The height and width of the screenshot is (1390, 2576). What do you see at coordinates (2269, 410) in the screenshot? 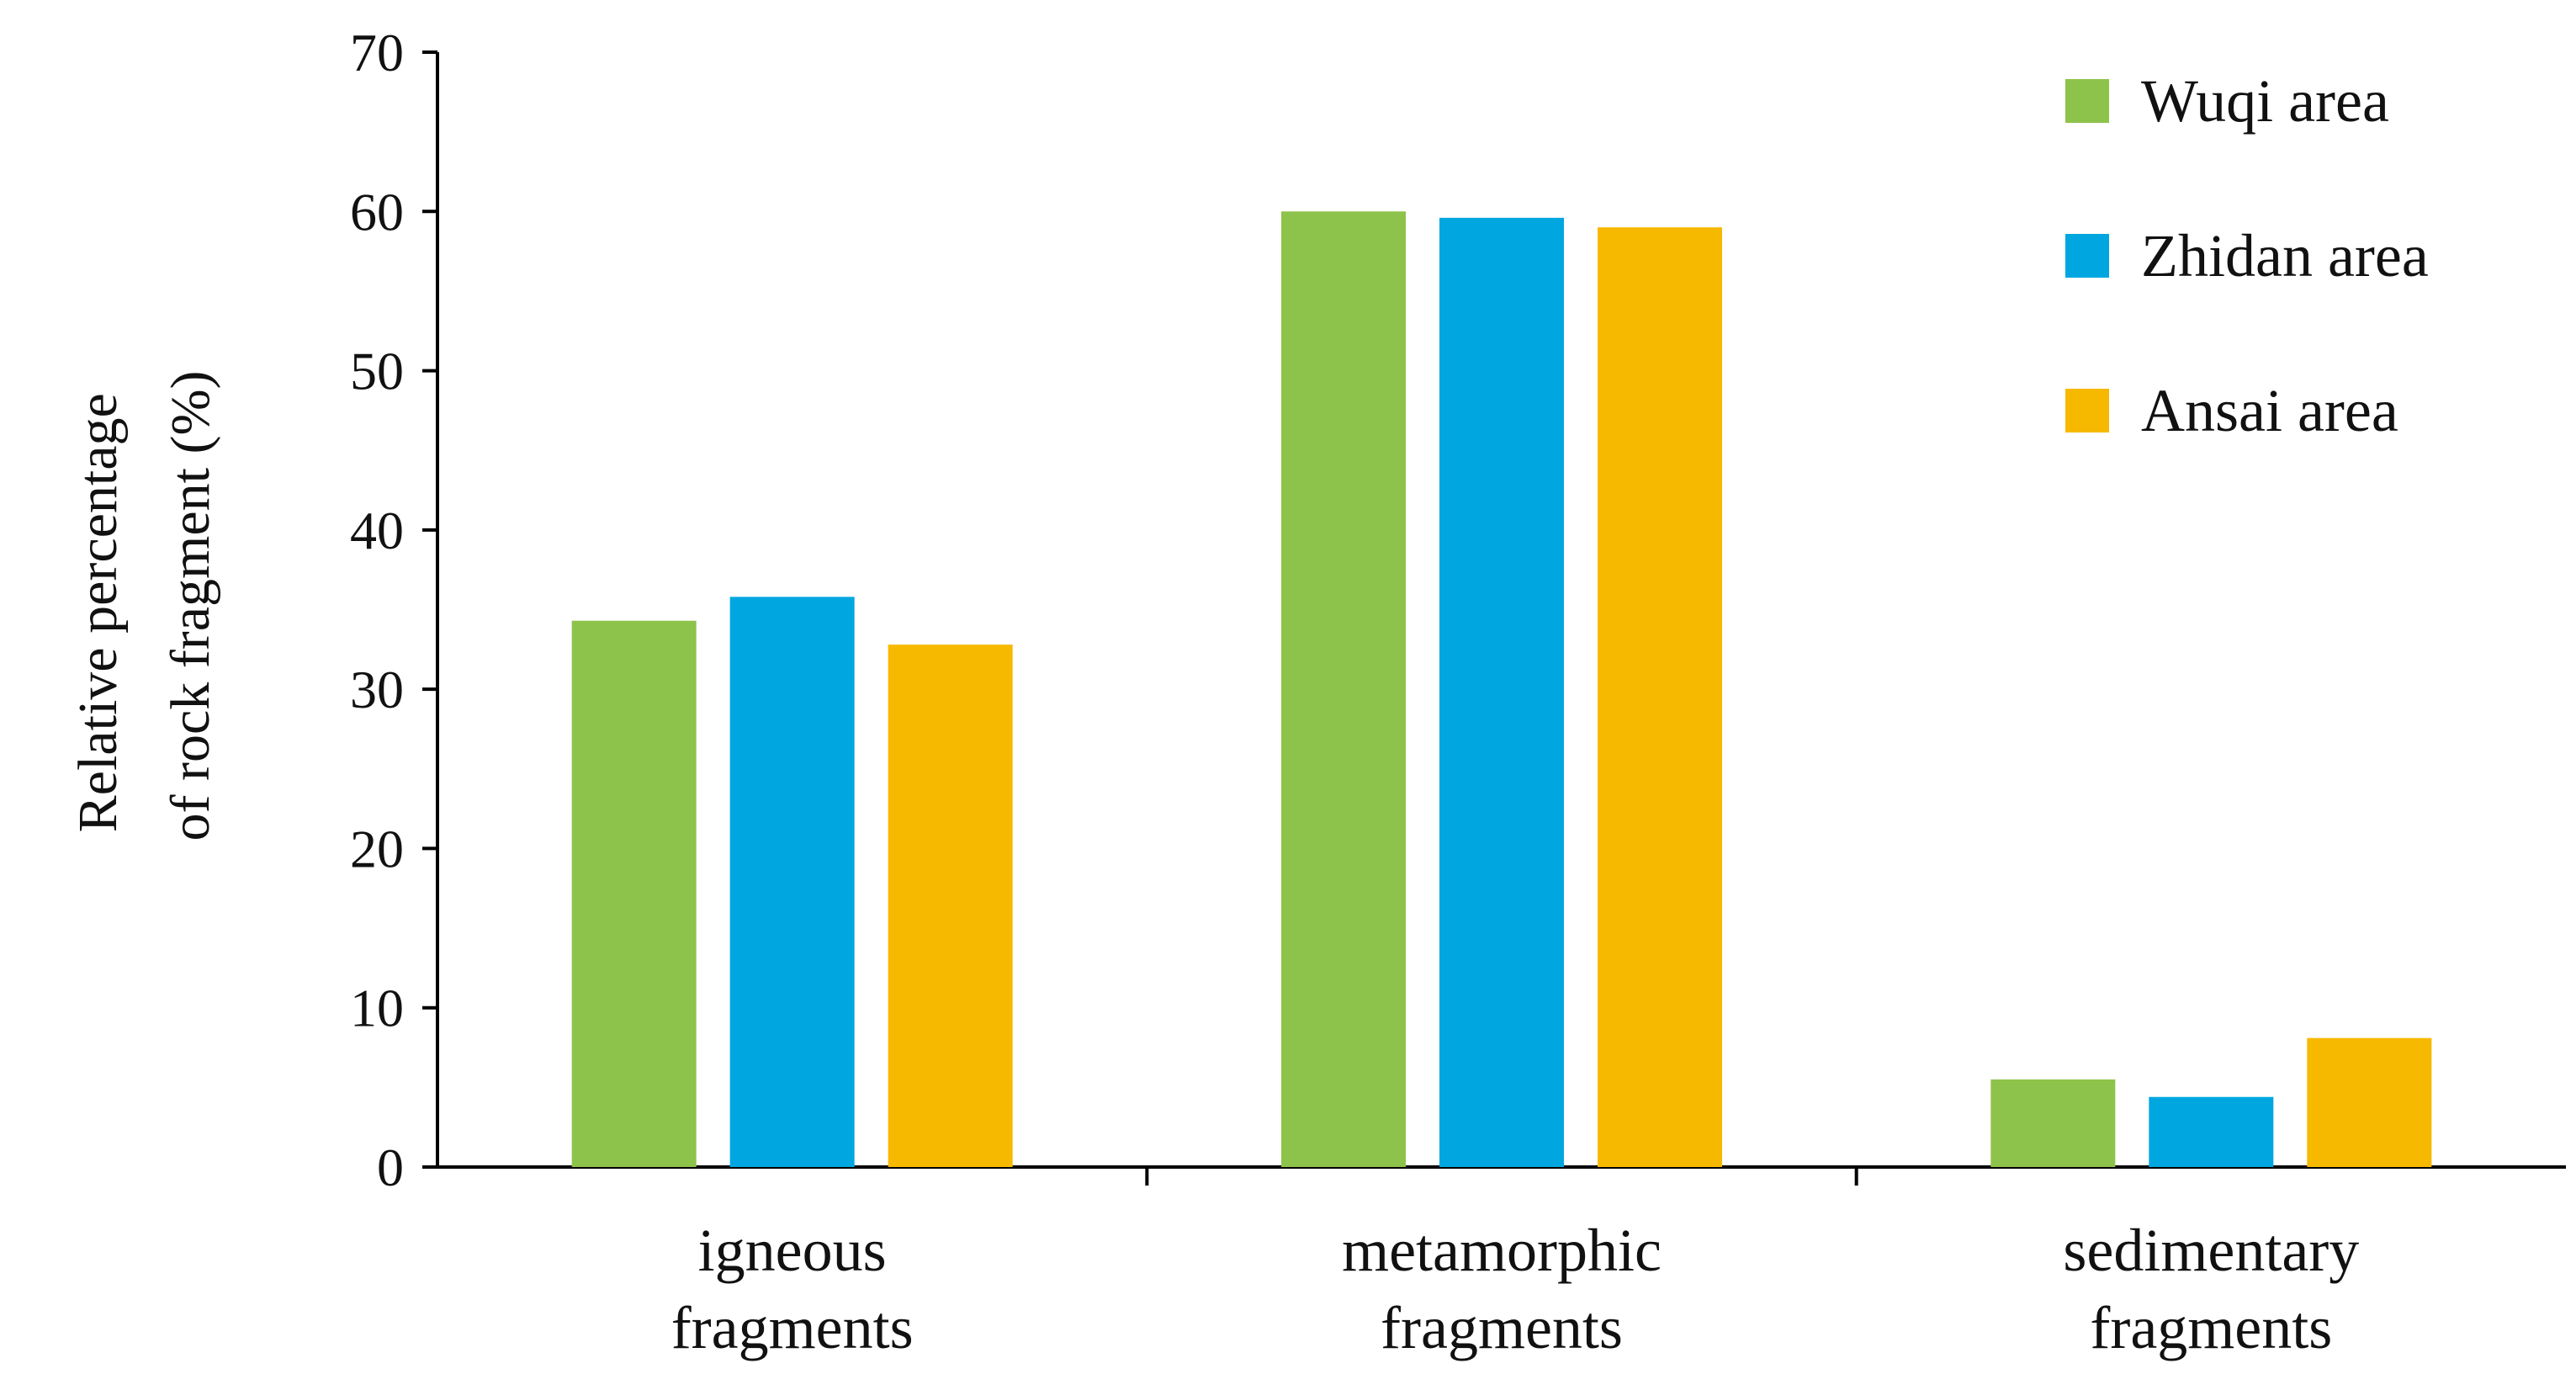
I see `legend-label: Ansai area` at bounding box center [2269, 410].